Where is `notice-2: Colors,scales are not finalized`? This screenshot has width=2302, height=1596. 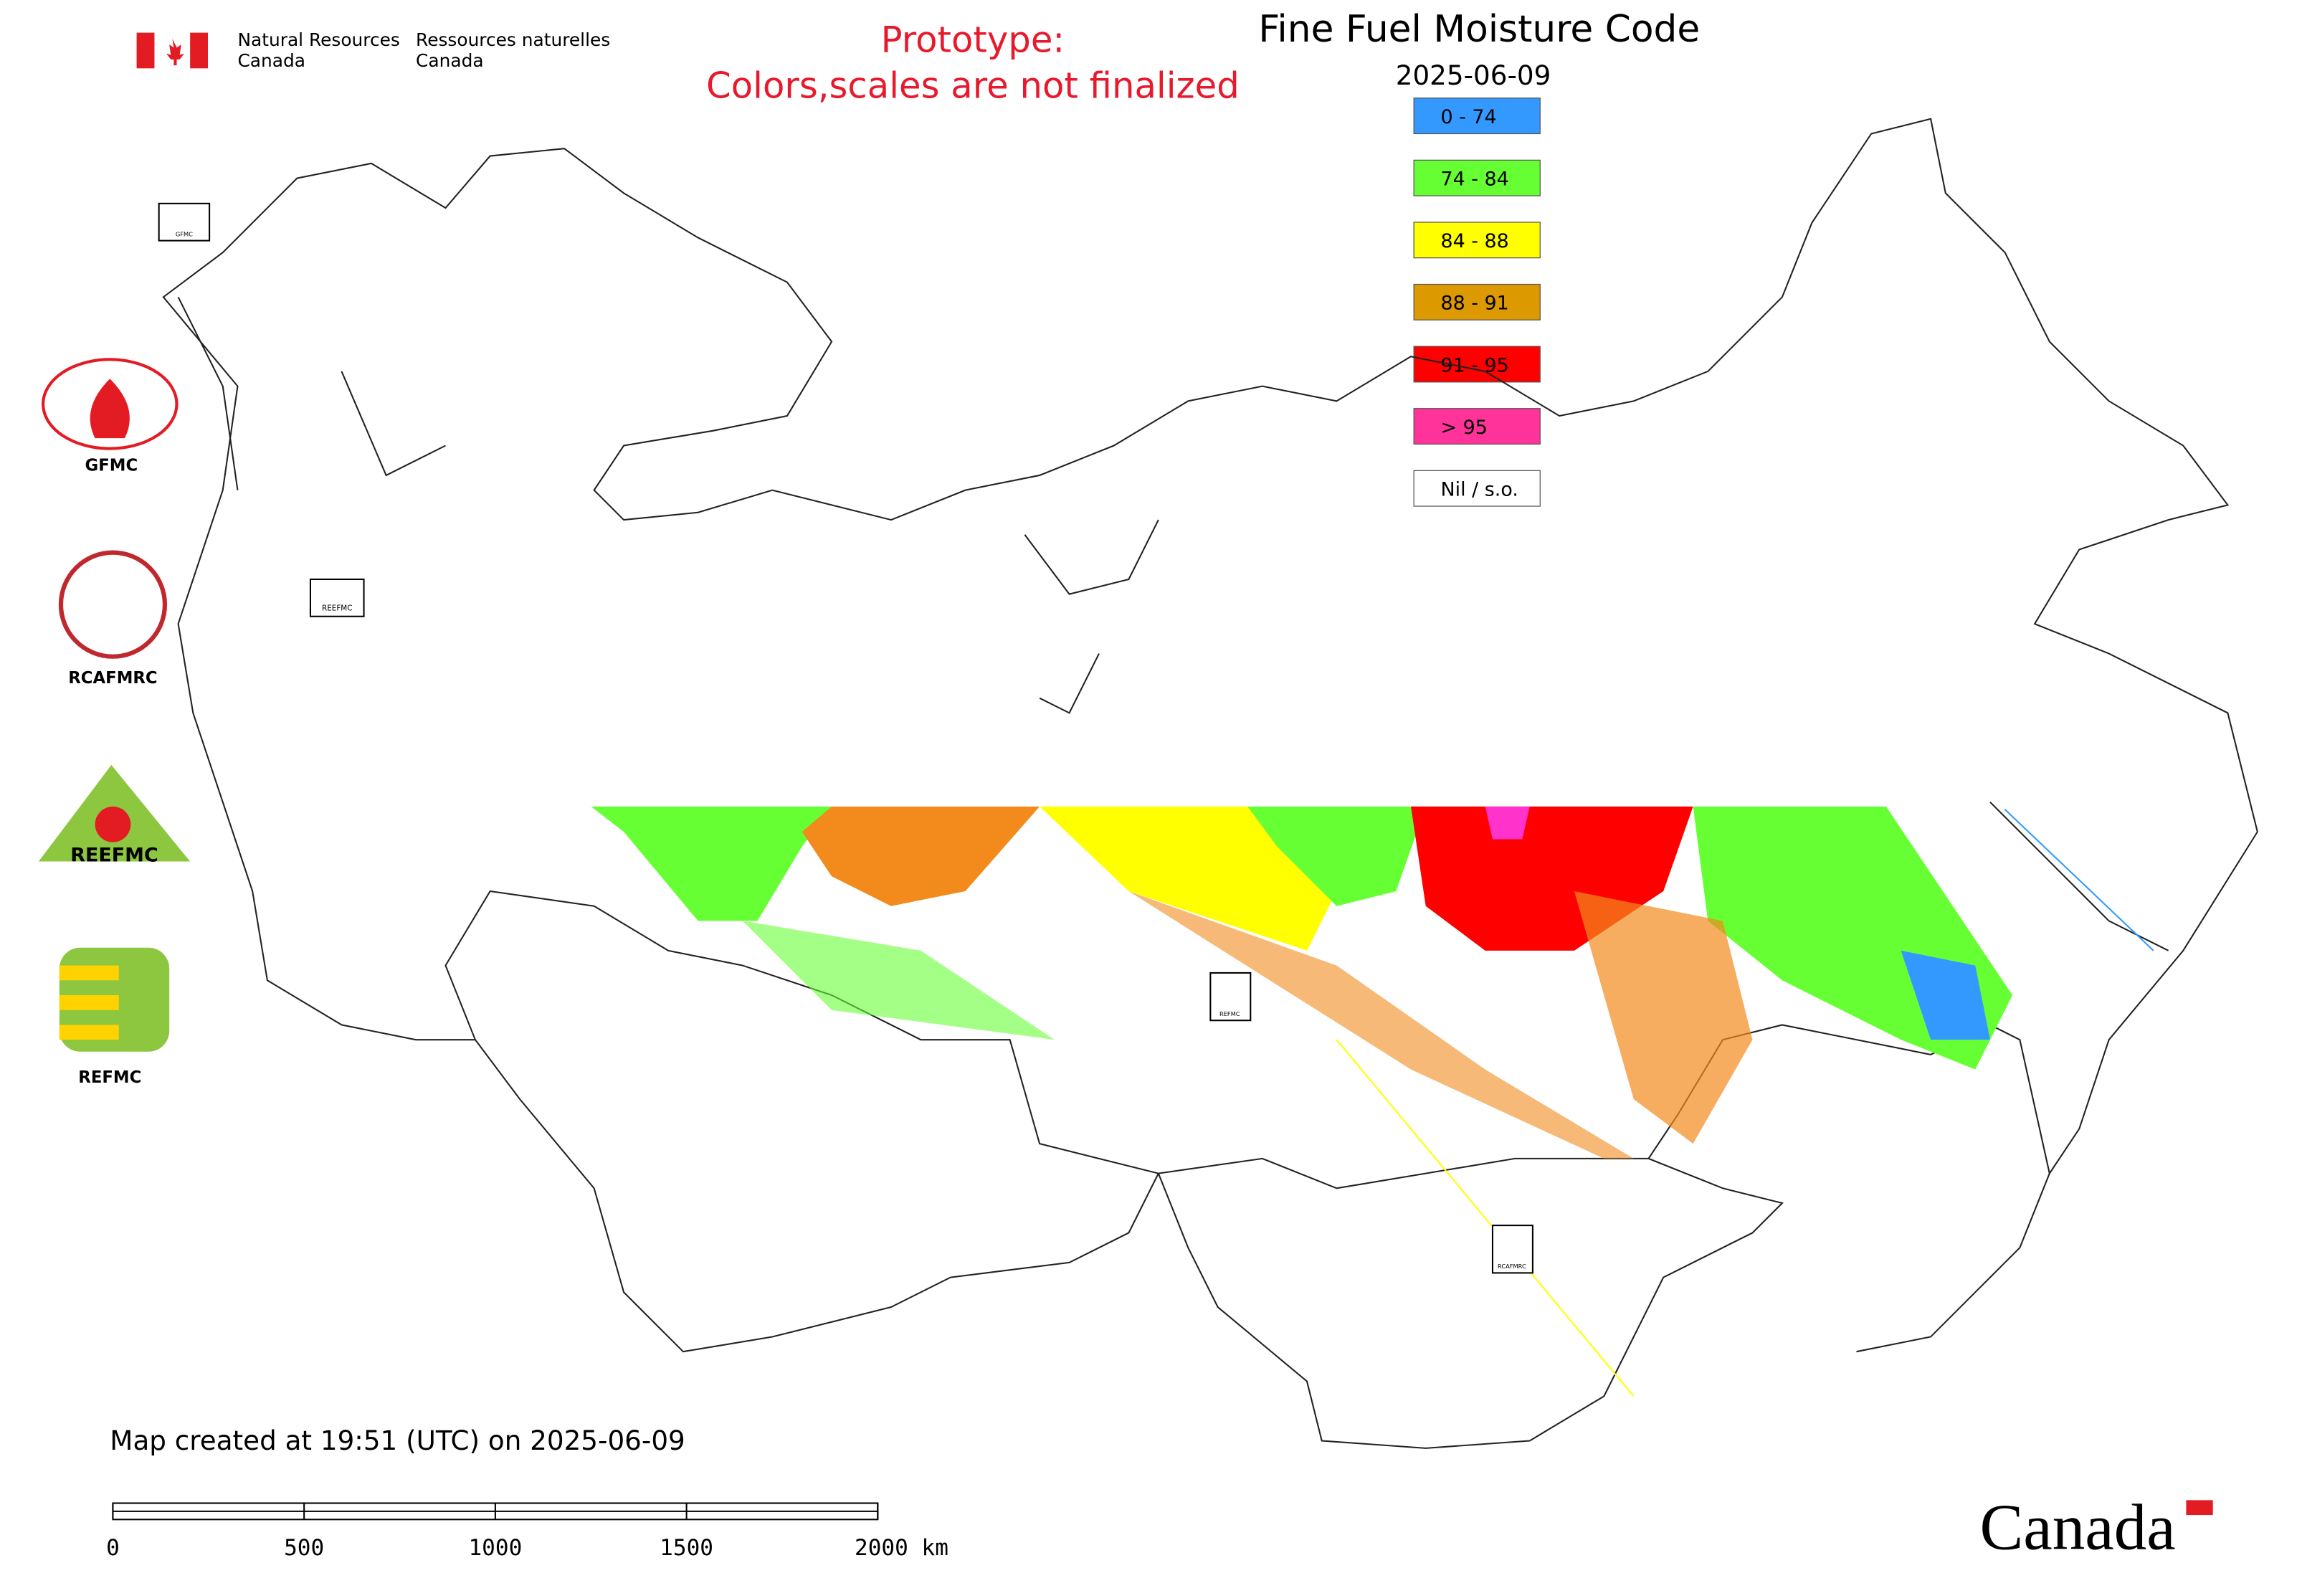 notice-2: Colors,scales are not finalized is located at coordinates (973, 86).